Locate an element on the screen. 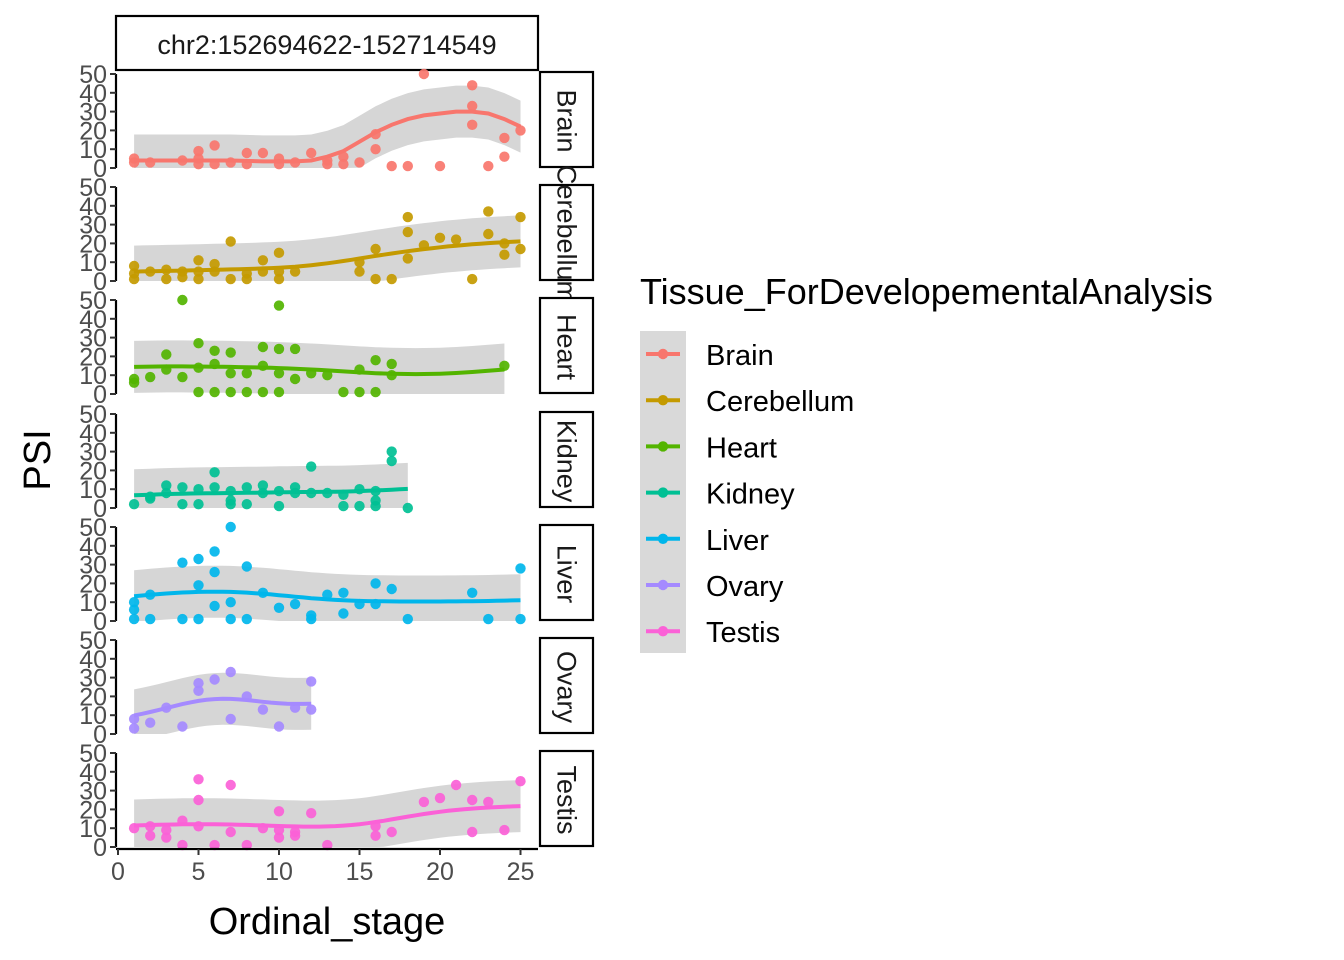  facet-title: chr2:152694622-152714549 is located at coordinates (326, 45).